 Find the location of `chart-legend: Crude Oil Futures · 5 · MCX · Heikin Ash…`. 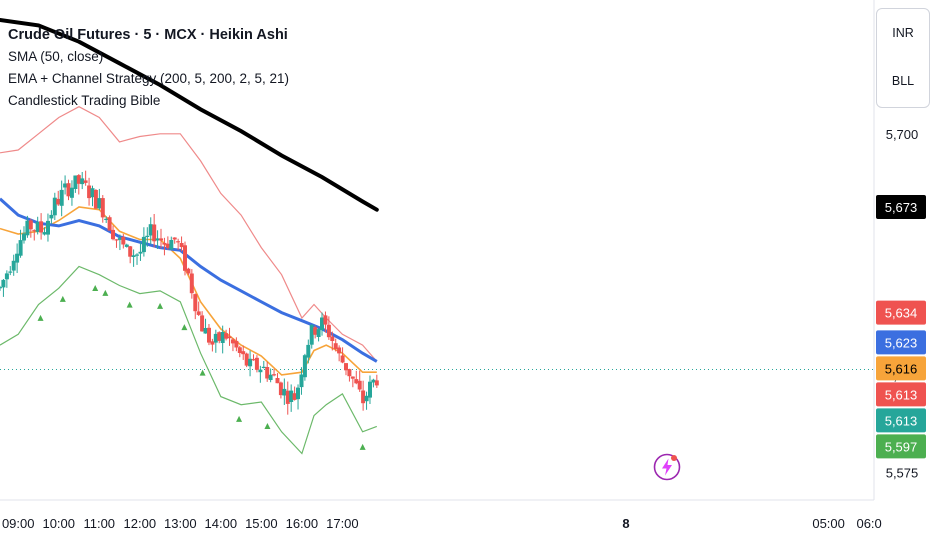

chart-legend: Crude Oil Futures · 5 · MCX · Heikin Ash… is located at coordinates (148, 68).